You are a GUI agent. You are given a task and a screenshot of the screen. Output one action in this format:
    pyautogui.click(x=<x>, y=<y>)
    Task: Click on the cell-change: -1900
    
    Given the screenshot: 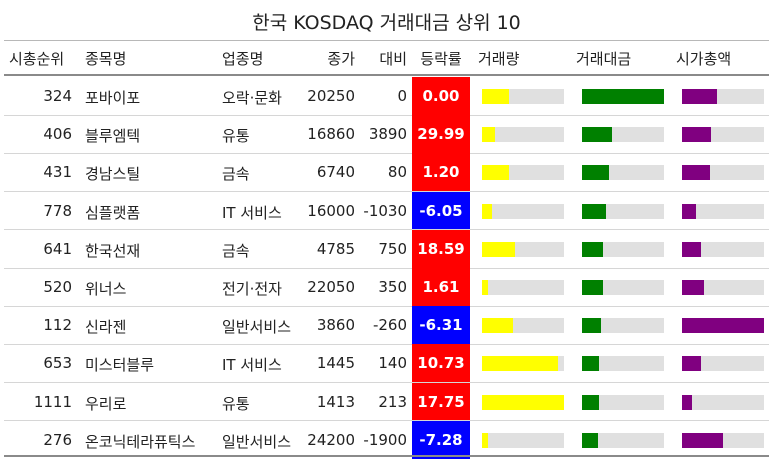 What is the action you would take?
    pyautogui.click(x=385, y=439)
    